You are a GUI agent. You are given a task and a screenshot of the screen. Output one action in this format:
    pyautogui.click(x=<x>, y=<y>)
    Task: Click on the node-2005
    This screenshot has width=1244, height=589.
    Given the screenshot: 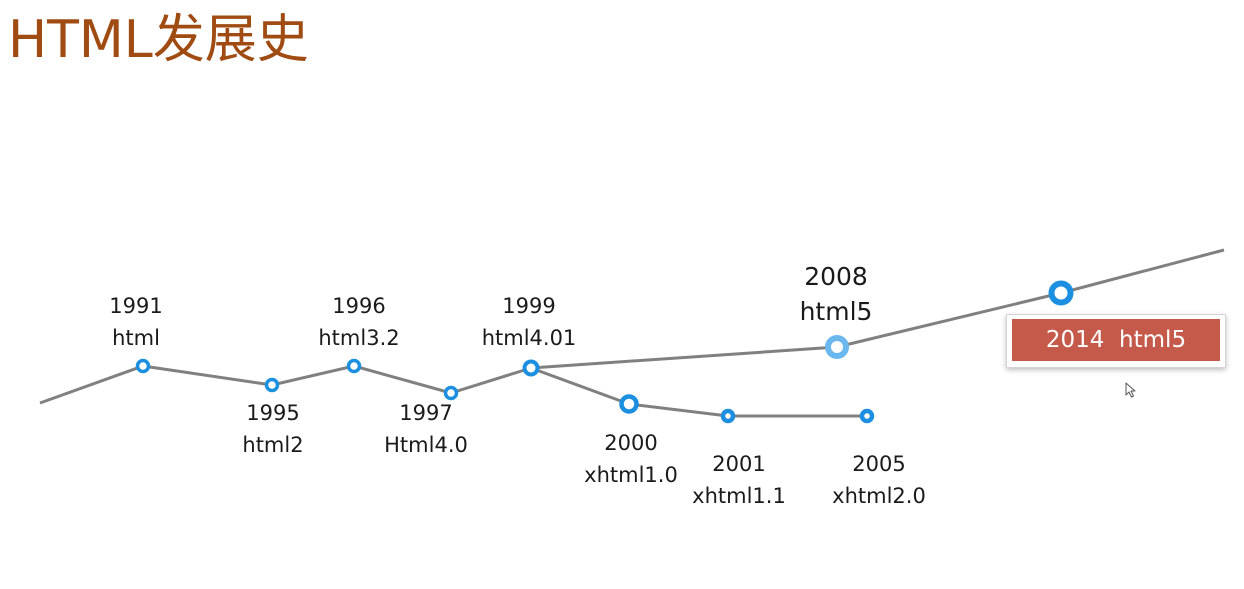 What is the action you would take?
    pyautogui.click(x=867, y=416)
    